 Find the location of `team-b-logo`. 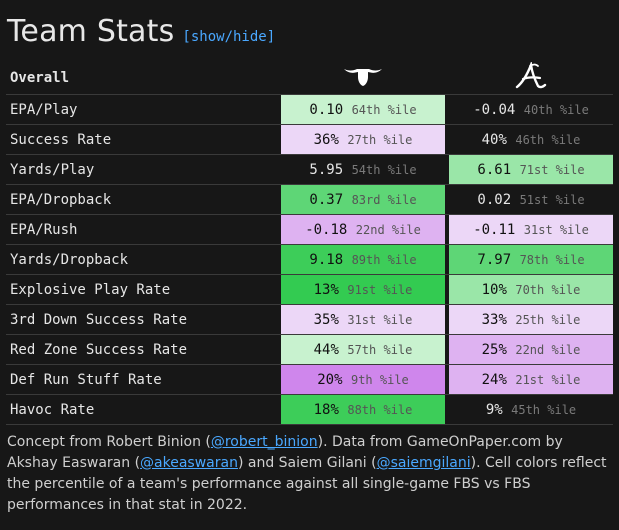

team-b-logo is located at coordinates (531, 77).